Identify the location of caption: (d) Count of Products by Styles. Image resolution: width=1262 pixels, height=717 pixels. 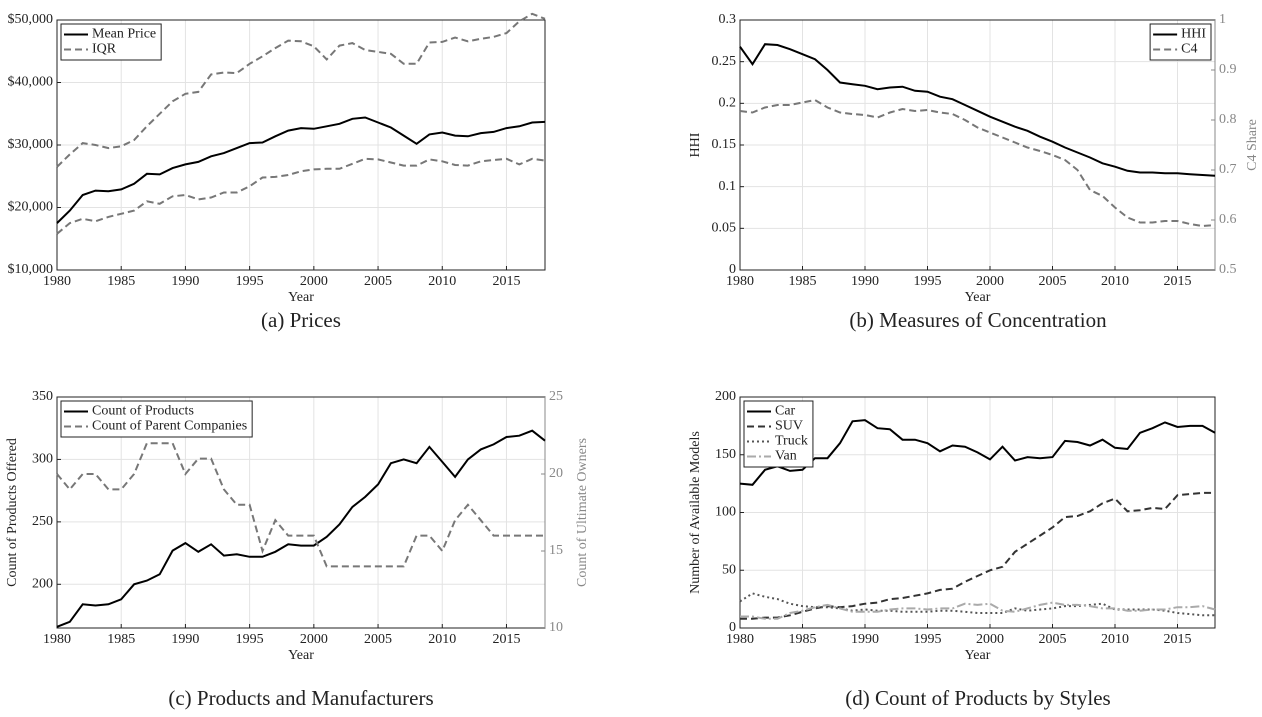
(977, 698).